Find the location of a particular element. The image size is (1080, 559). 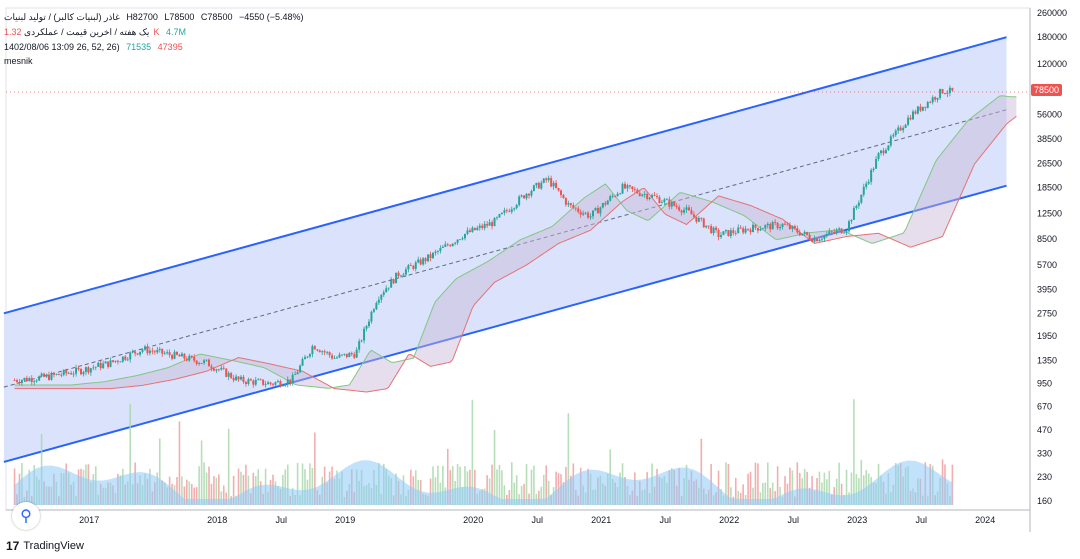

indicator-label: 1402/08/06 13:09 26, 52, 26) is located at coordinates (62, 47).